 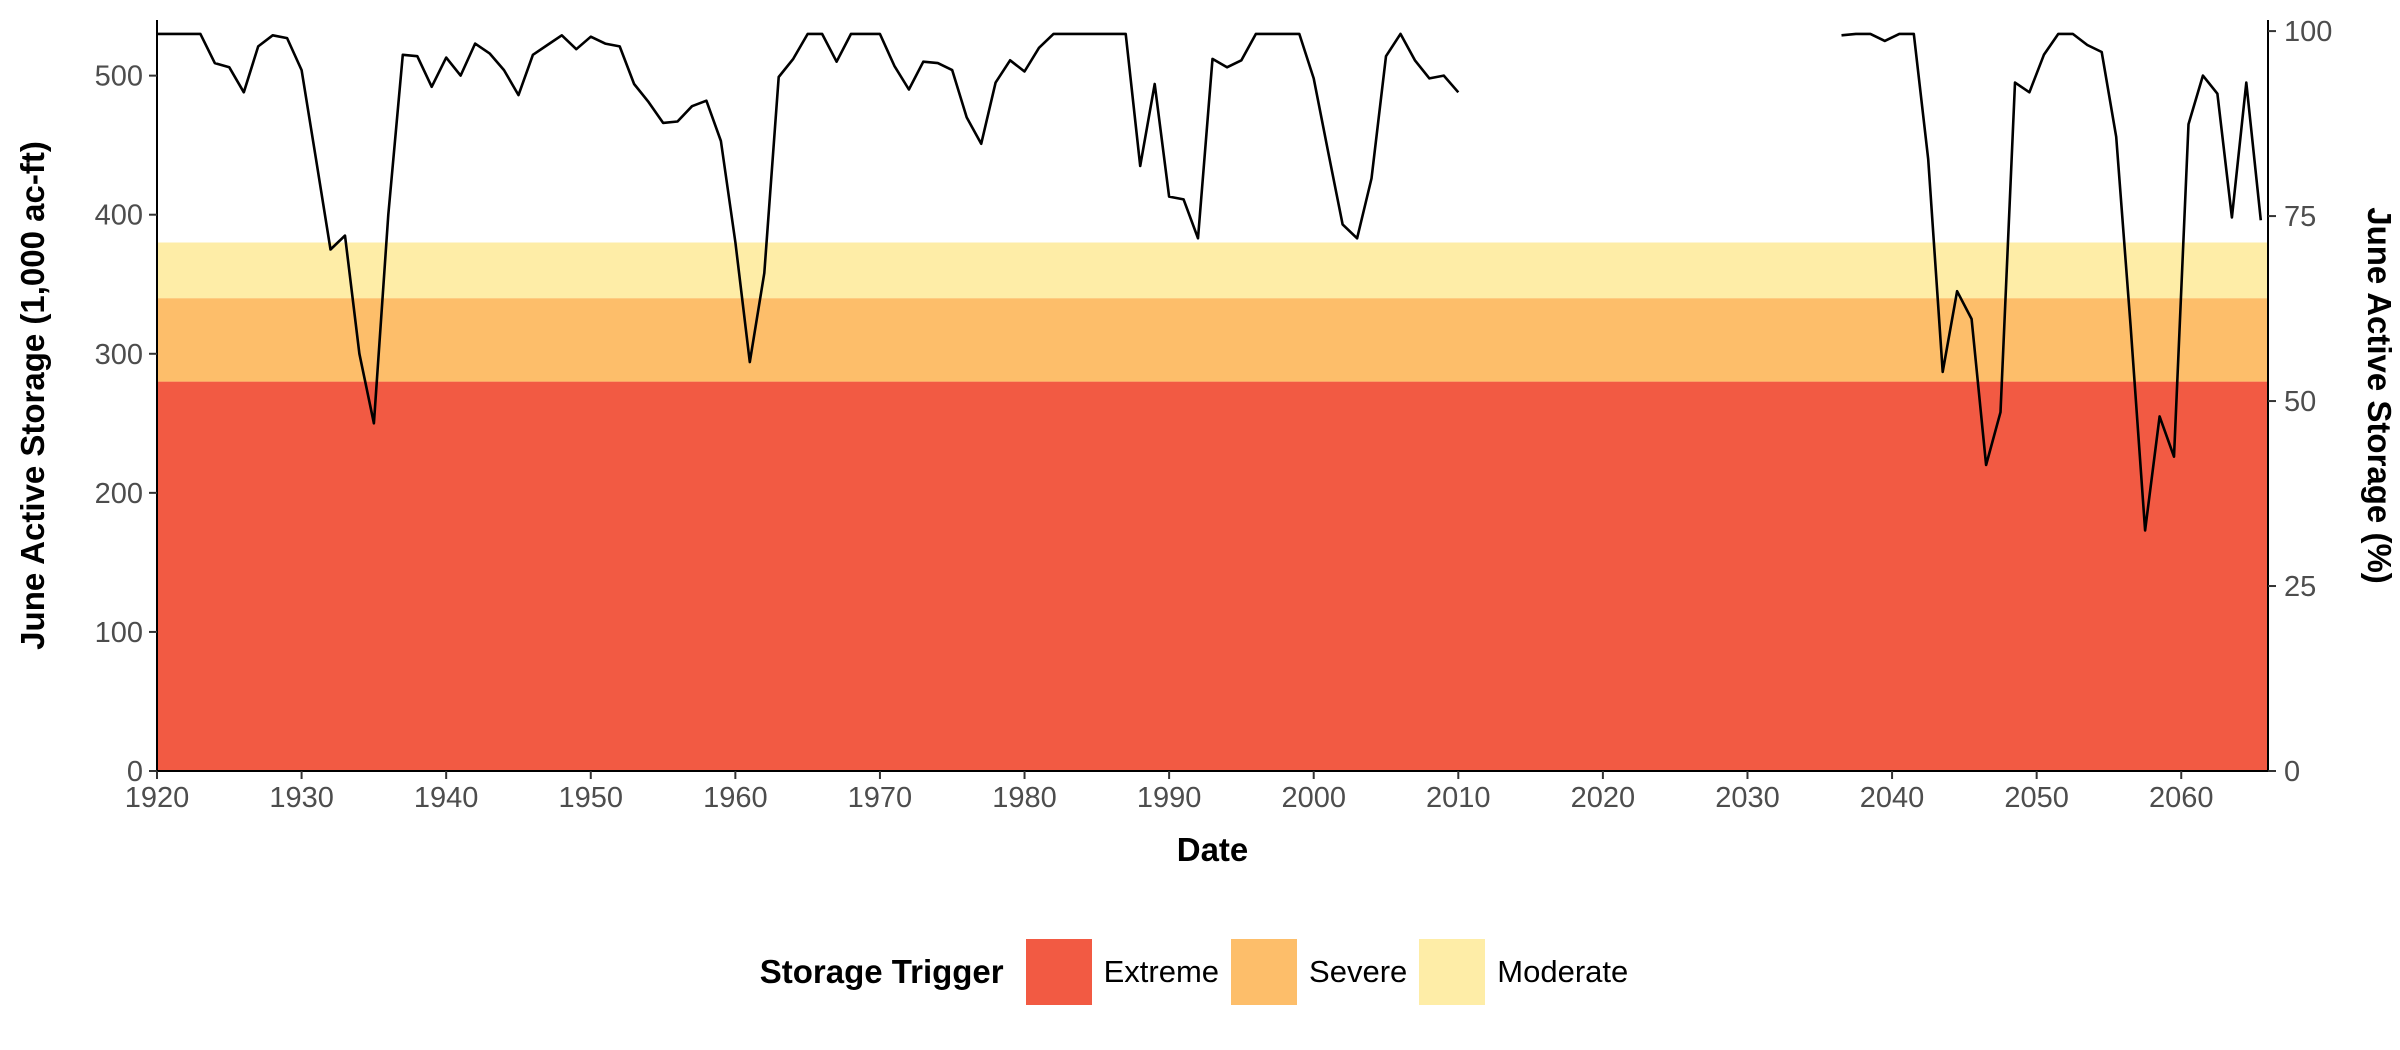 I want to click on legend-title: Storage Trigger, so click(x=881, y=971).